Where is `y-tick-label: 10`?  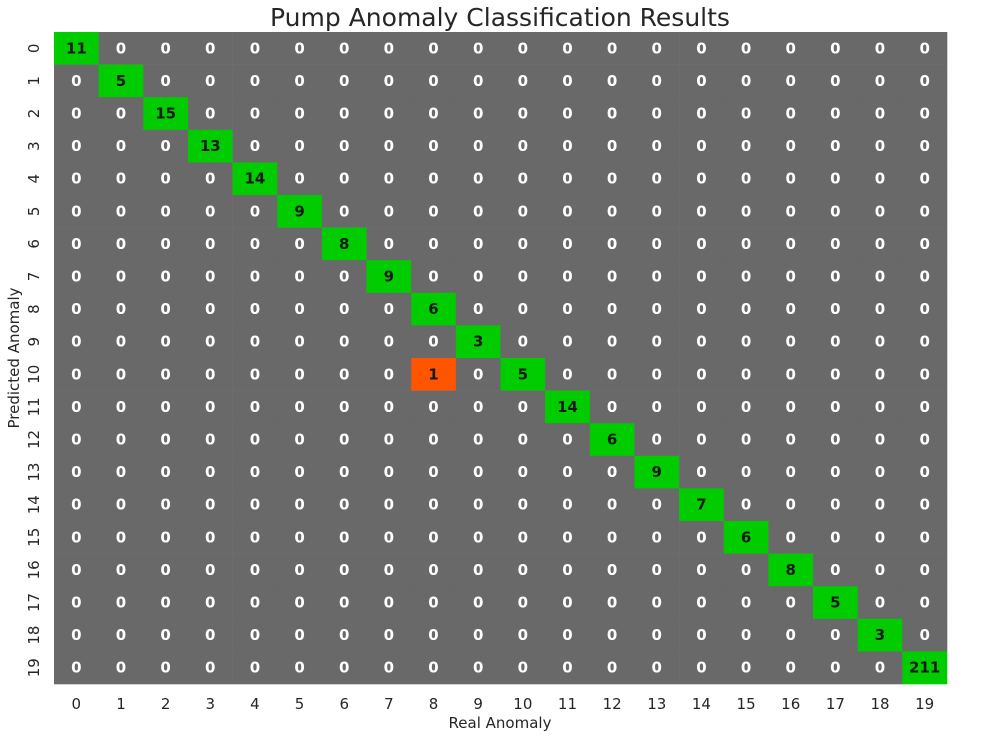
y-tick-label: 10 is located at coordinates (34, 374).